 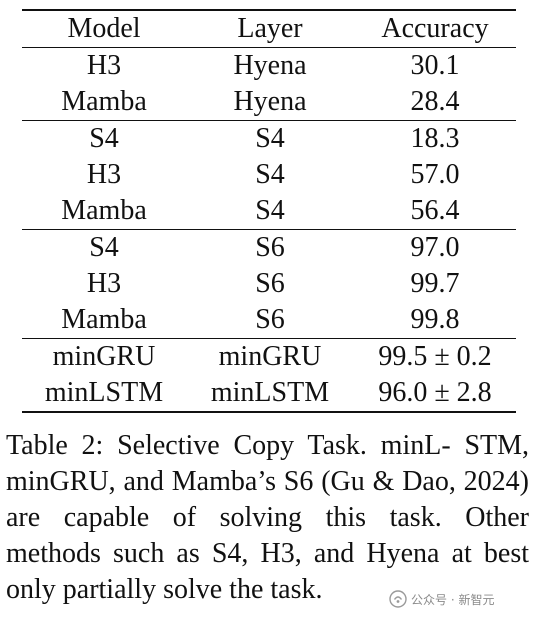 I want to click on caption-line: Table 2: Selective Copy Task. minL-, so click(x=228, y=445).